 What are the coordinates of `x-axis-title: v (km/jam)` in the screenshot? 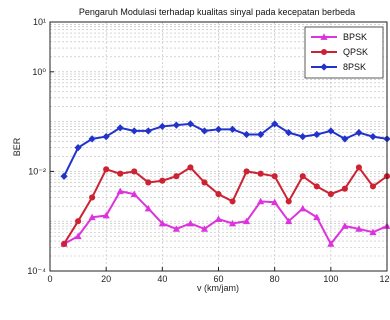 It's located at (218, 288).